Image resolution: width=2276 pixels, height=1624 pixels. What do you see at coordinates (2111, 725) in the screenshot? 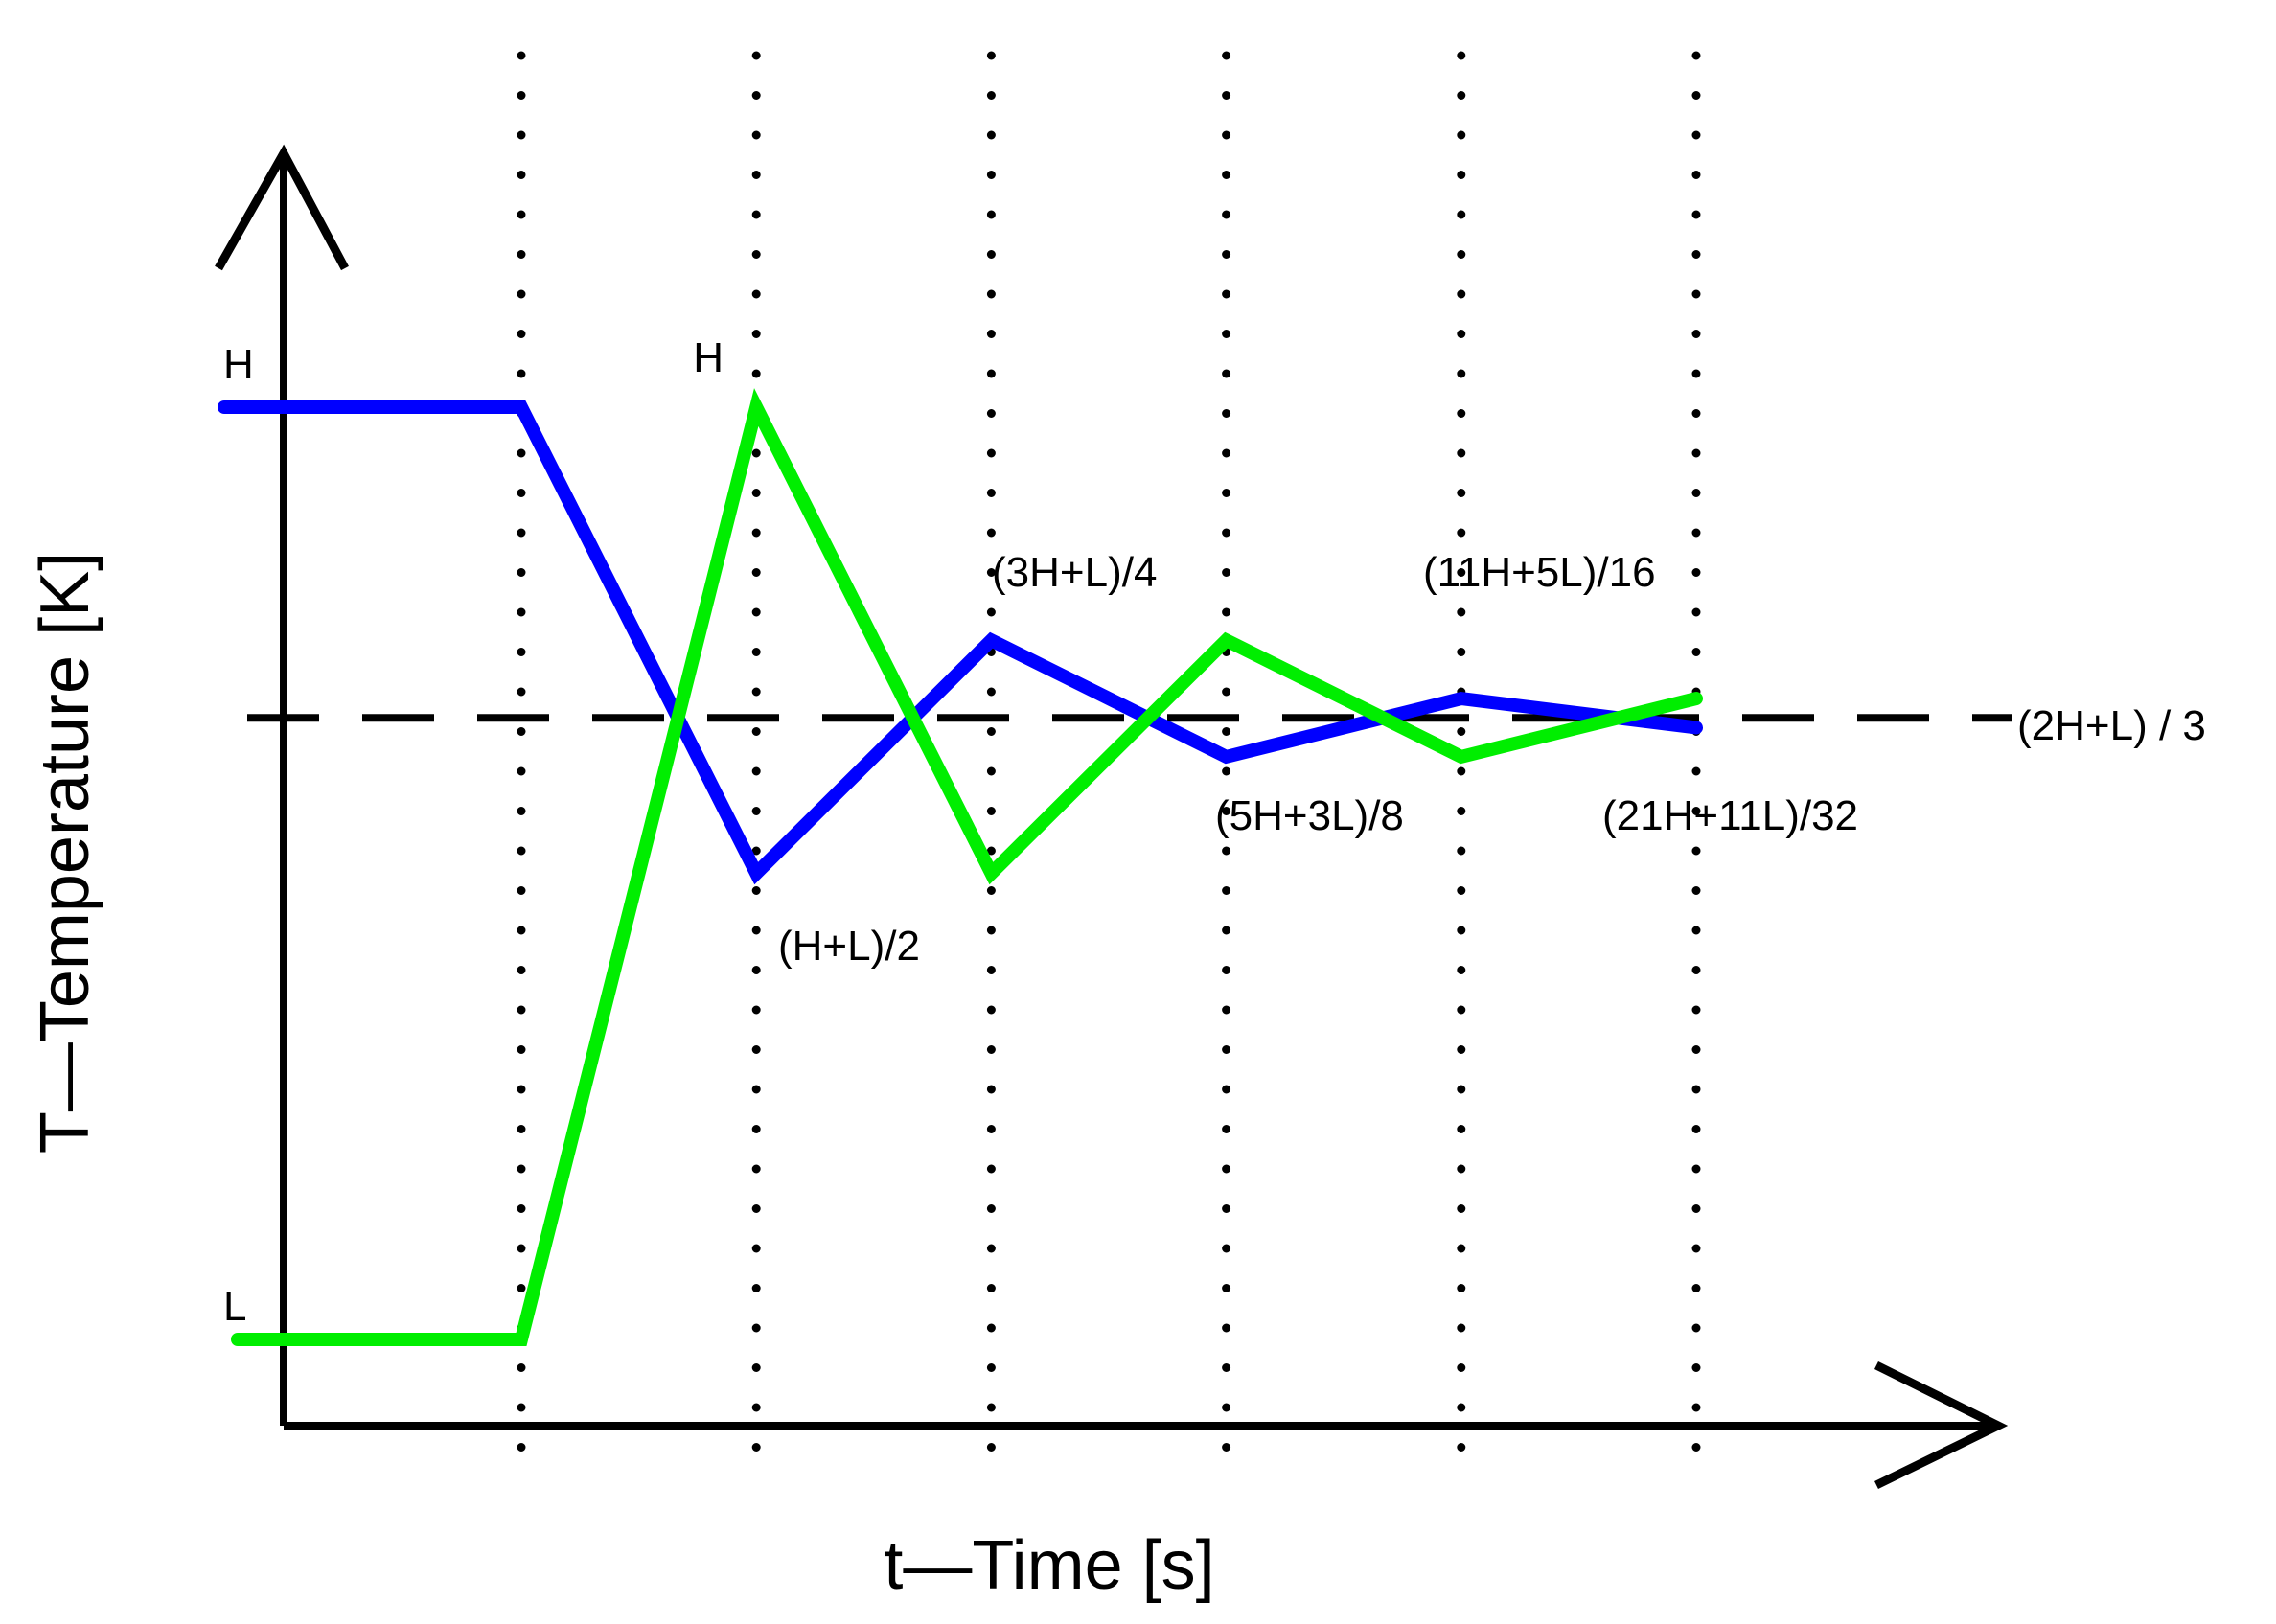
I see `reference-line-label: (2H+L) / 3` at bounding box center [2111, 725].